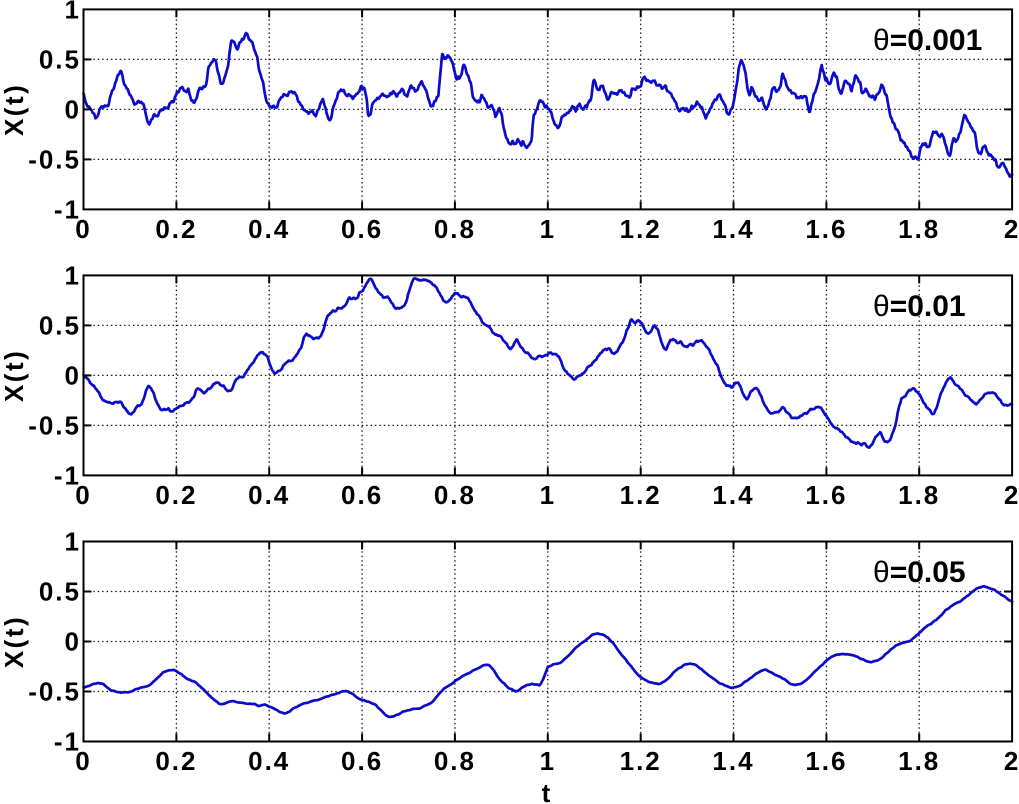 This screenshot has height=804, width=1019. I want to click on svg-text: t, so click(547, 791).